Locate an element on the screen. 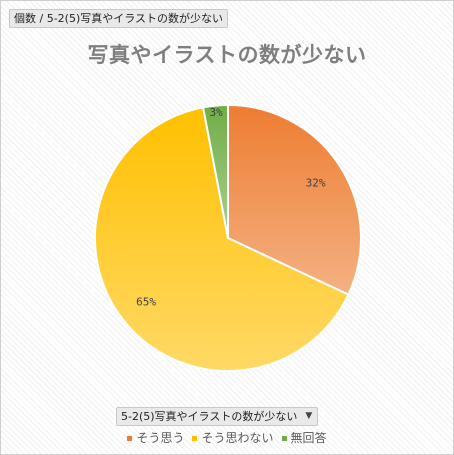 Image resolution: width=454 pixels, height=455 pixels. data-label-1: 32% is located at coordinates (316, 182).